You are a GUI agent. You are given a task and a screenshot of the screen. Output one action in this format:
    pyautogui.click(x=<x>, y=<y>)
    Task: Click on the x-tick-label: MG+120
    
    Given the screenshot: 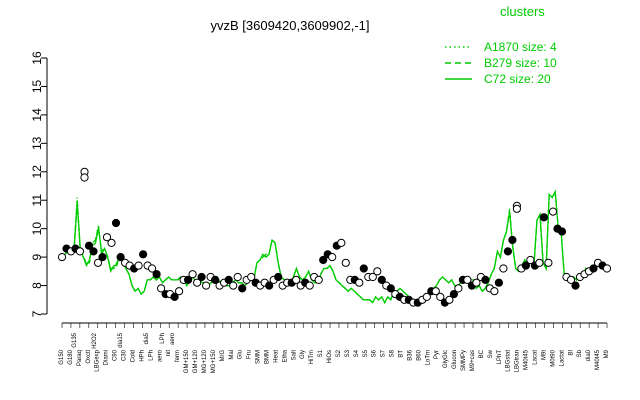 What is the action you would take?
    pyautogui.click(x=205, y=361)
    